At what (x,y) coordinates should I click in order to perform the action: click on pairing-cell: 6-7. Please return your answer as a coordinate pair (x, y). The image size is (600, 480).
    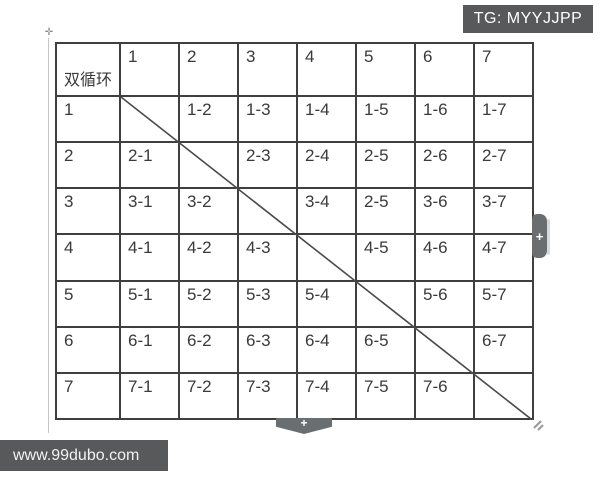
    Looking at the image, I should click on (503, 349).